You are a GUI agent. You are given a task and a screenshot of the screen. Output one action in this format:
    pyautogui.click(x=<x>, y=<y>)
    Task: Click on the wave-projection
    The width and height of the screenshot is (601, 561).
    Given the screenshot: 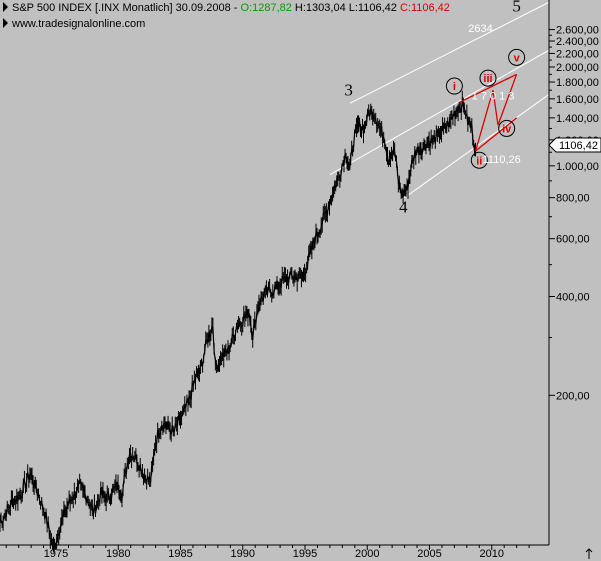 What is the action you would take?
    pyautogui.click(x=488, y=112)
    